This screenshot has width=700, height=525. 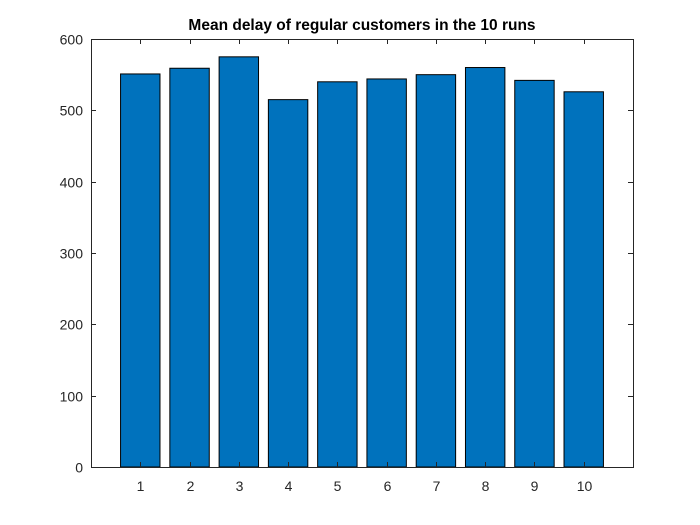 I want to click on x-tick-label: 8, so click(x=486, y=486).